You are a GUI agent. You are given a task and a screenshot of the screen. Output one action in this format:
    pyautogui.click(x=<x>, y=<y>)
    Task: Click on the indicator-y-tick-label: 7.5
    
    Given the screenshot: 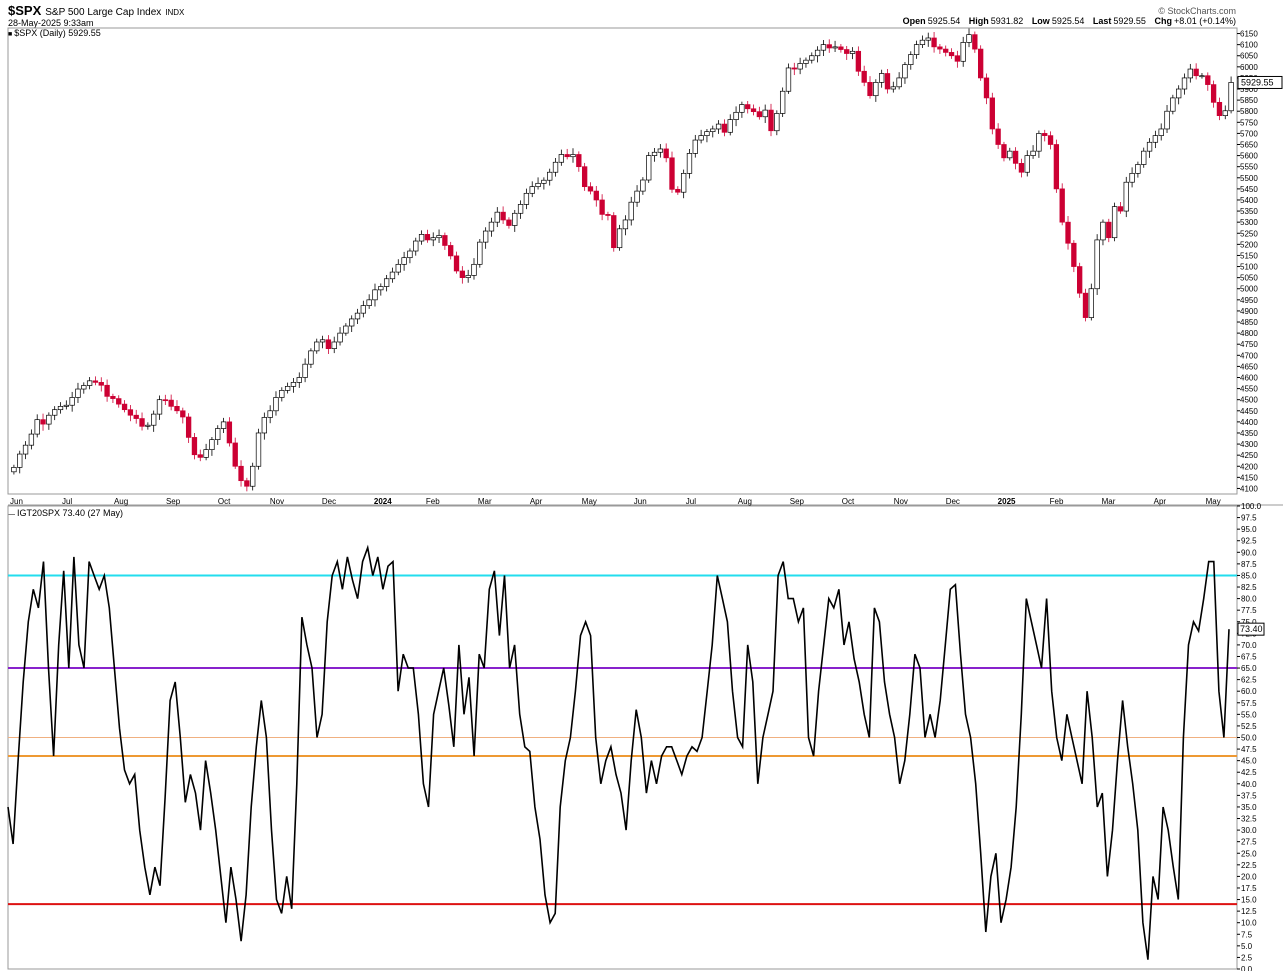 What is the action you would take?
    pyautogui.click(x=1247, y=934)
    